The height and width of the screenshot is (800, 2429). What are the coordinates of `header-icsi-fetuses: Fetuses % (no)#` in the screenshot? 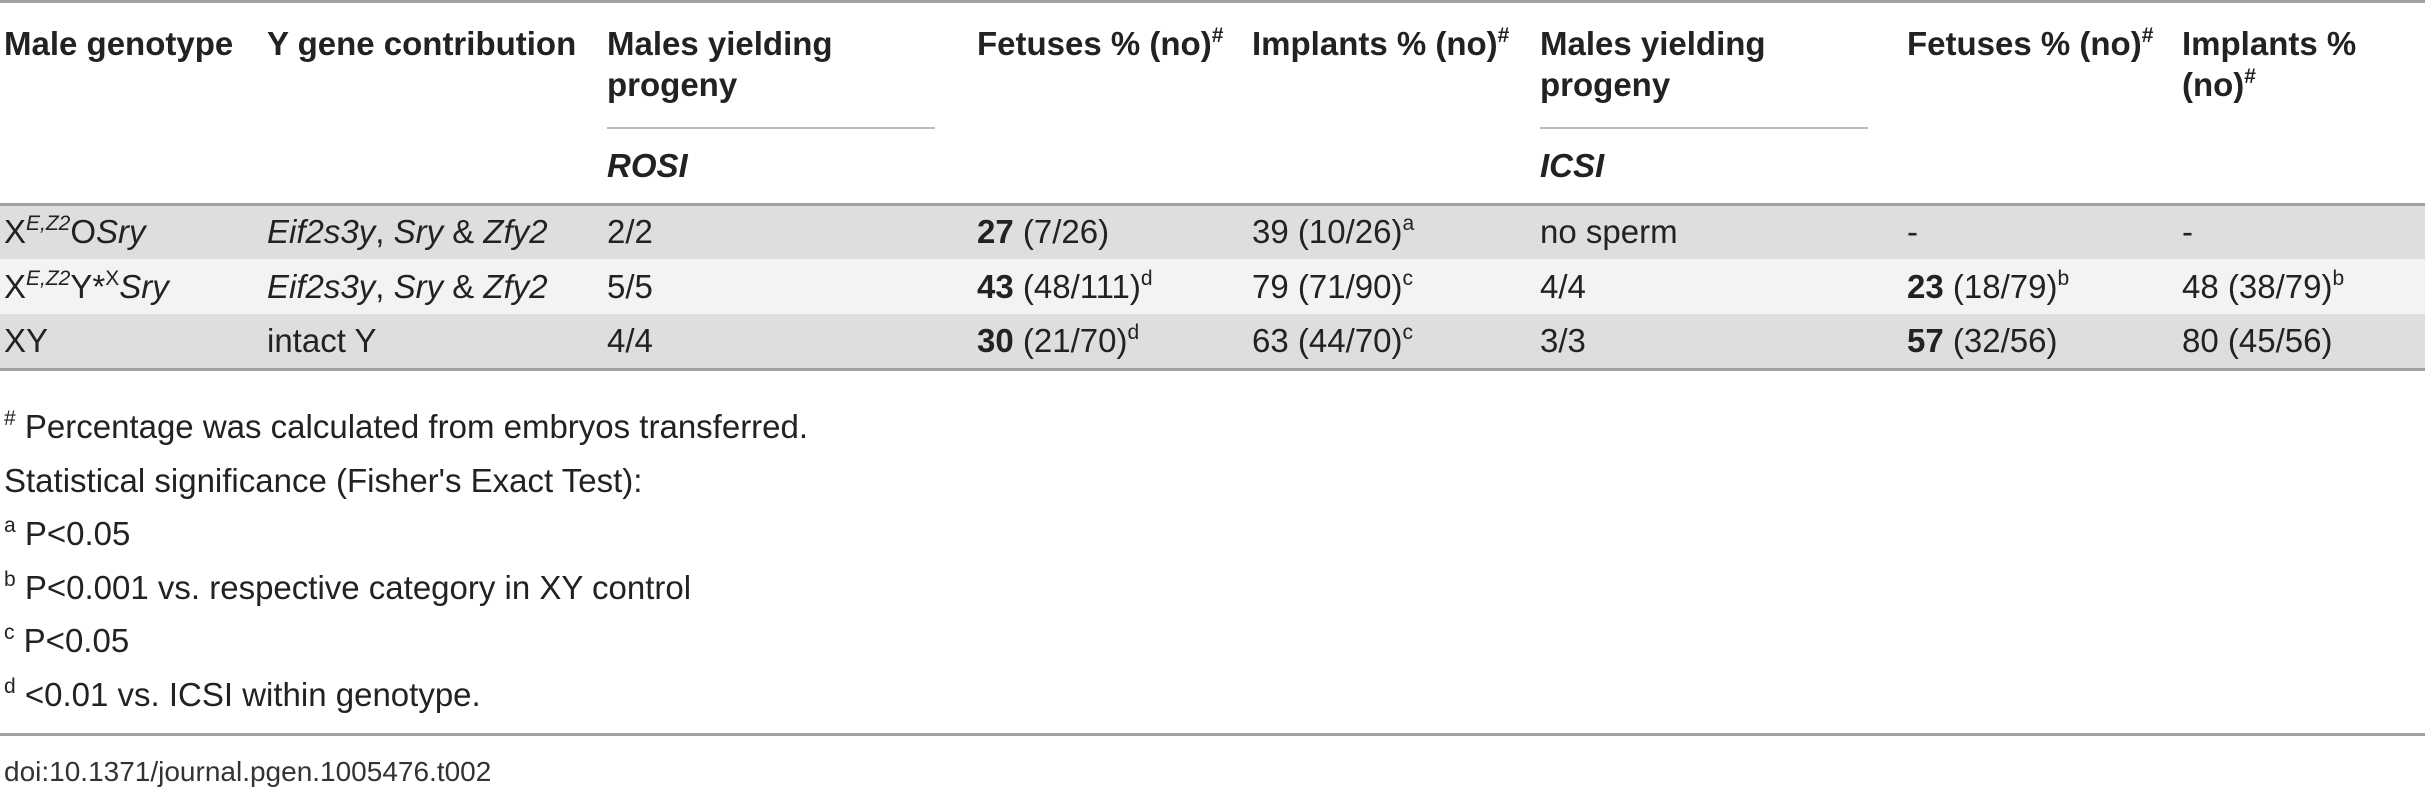 It's located at (2040, 64).